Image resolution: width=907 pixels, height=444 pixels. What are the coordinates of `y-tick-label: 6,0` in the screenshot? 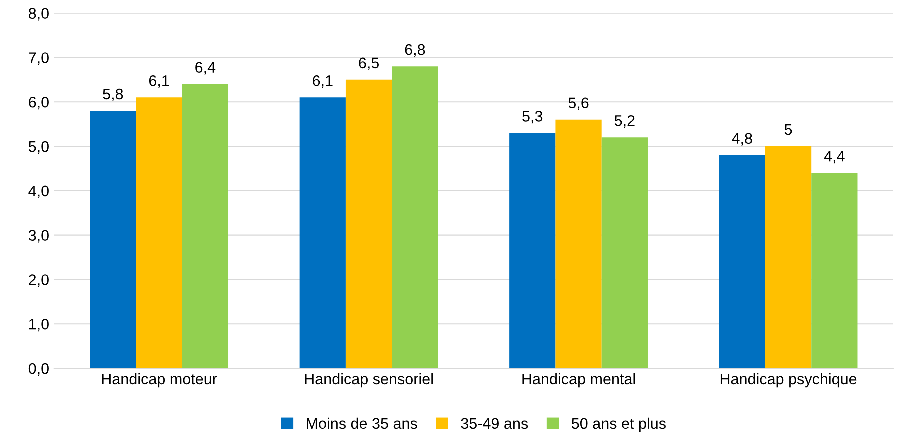 It's located at (39, 103).